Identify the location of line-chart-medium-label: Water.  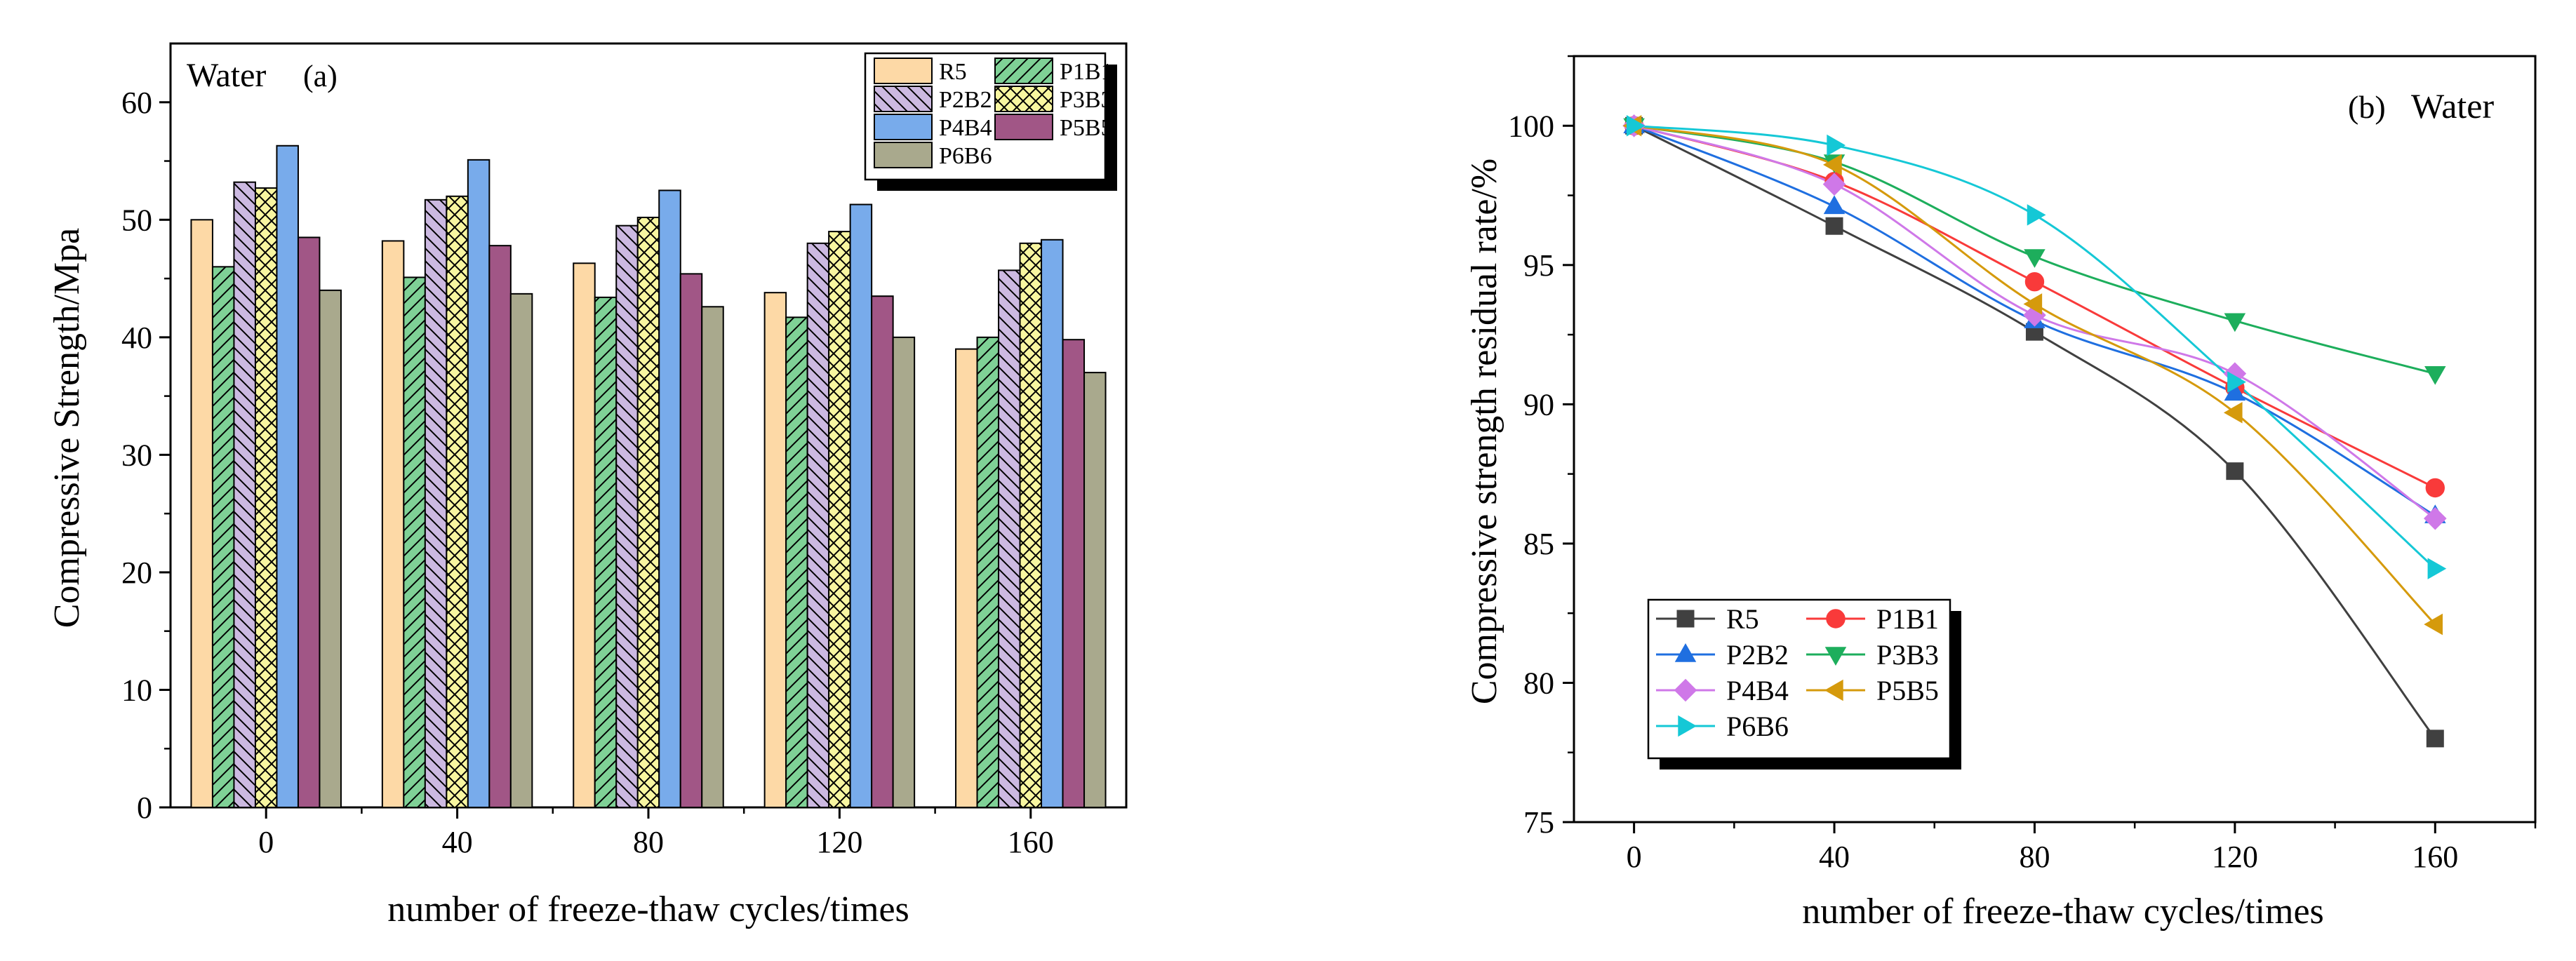
(2453, 106).